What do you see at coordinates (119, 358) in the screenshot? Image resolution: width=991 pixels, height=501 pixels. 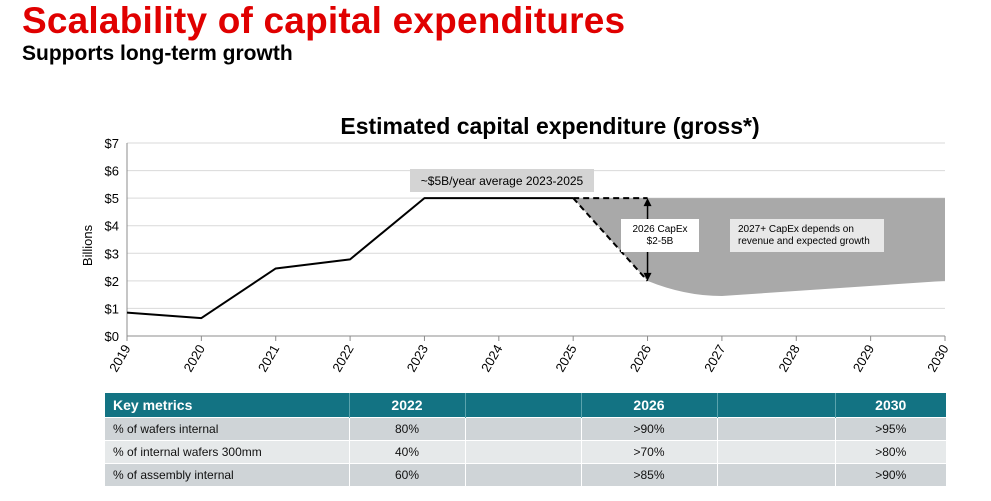 I see `x-tick-label: 2019` at bounding box center [119, 358].